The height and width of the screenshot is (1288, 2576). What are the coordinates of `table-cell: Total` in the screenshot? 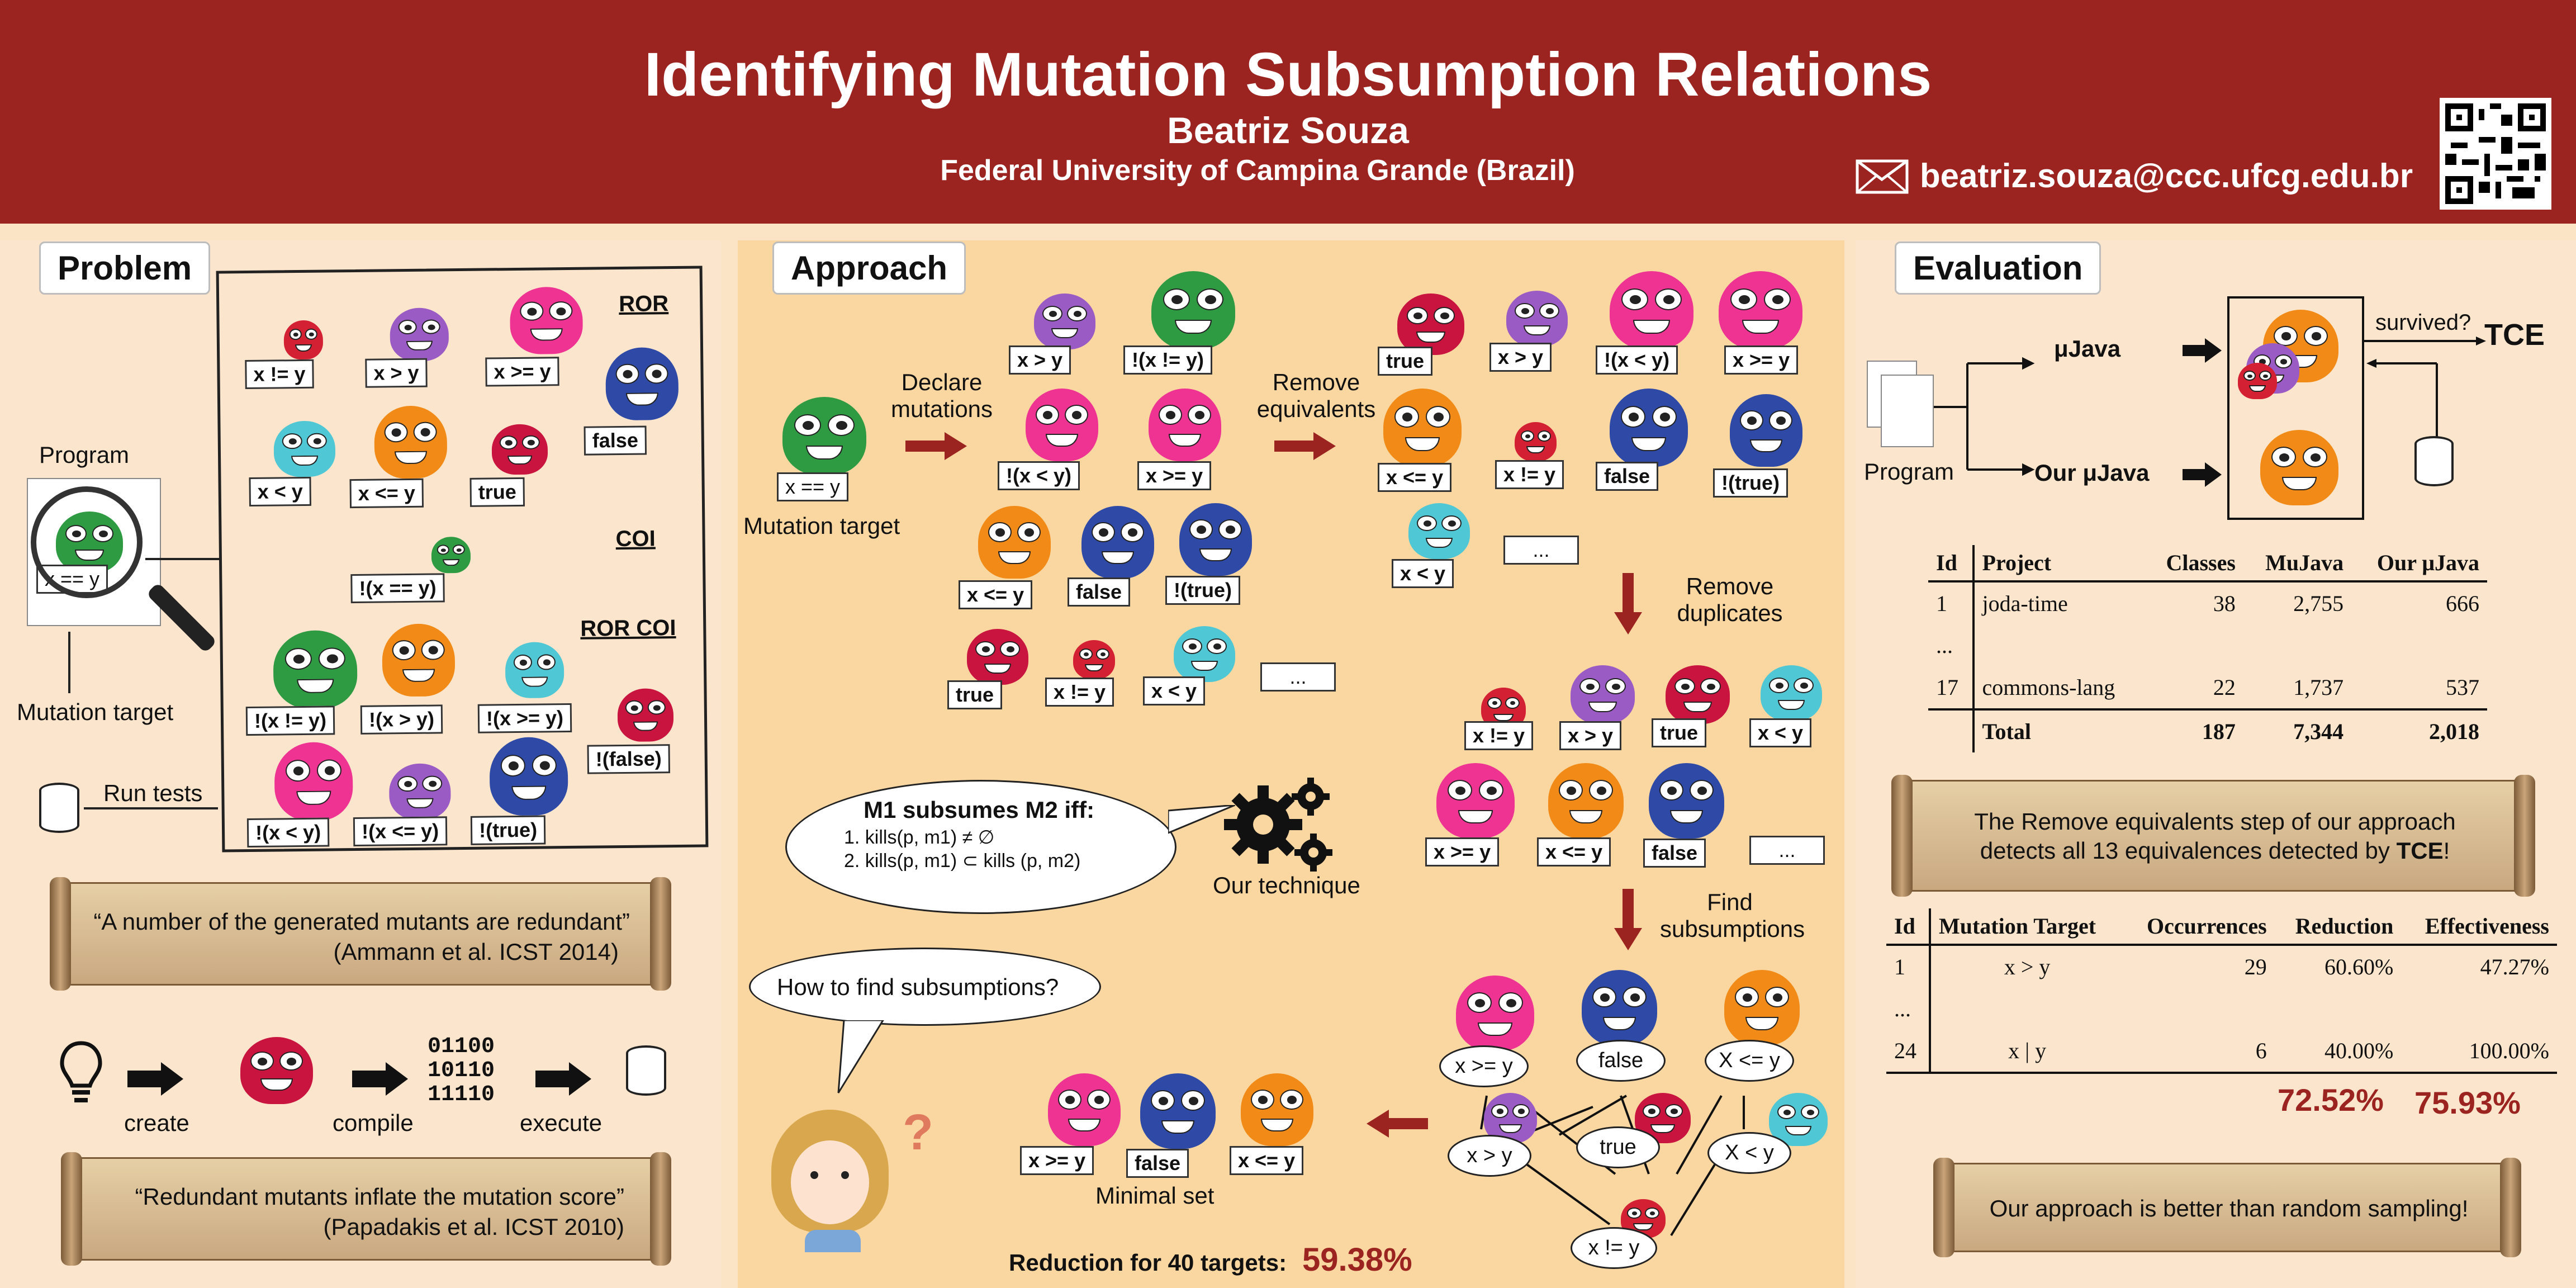 It's located at (2059, 730).